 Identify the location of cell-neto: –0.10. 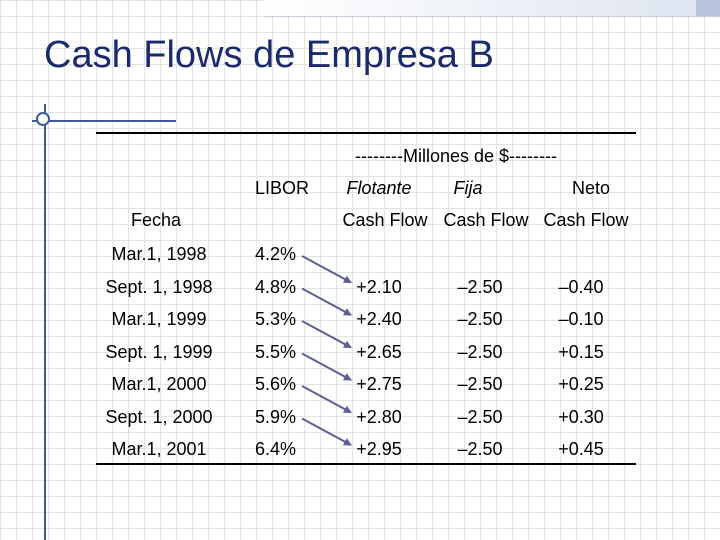
(581, 319).